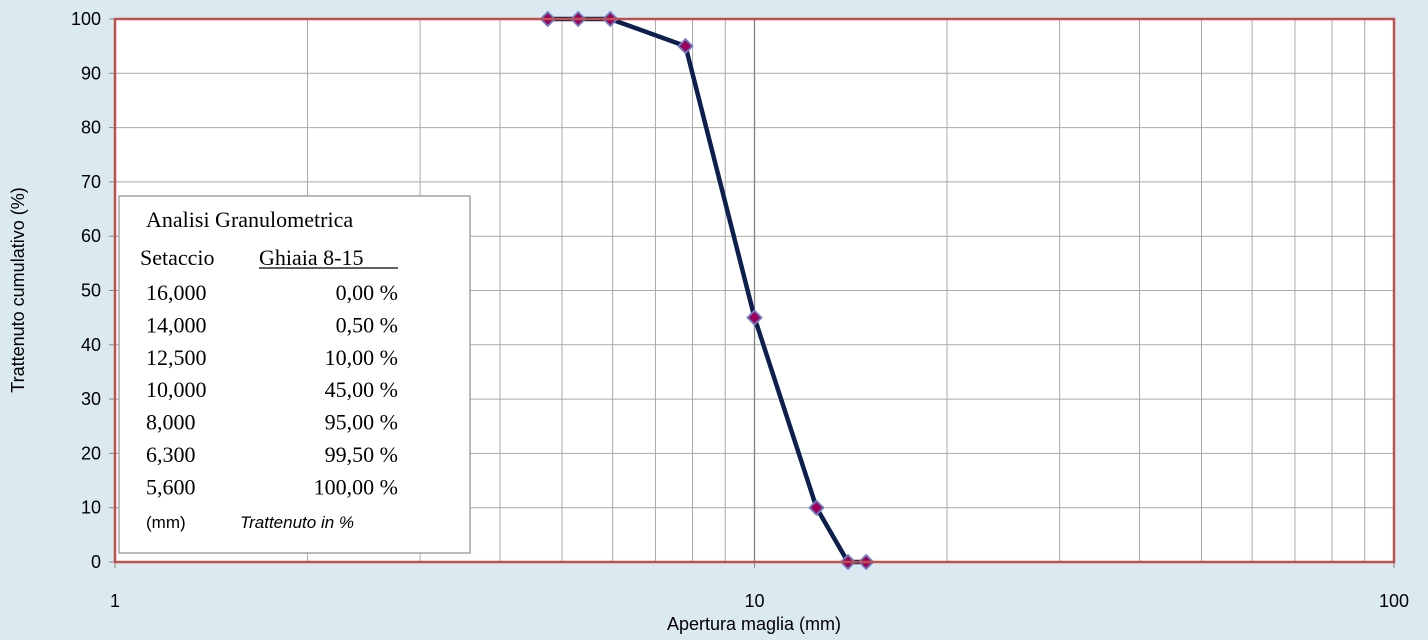 The width and height of the screenshot is (1428, 640). I want to click on legend-footer: Trattenuto in %, so click(297, 522).